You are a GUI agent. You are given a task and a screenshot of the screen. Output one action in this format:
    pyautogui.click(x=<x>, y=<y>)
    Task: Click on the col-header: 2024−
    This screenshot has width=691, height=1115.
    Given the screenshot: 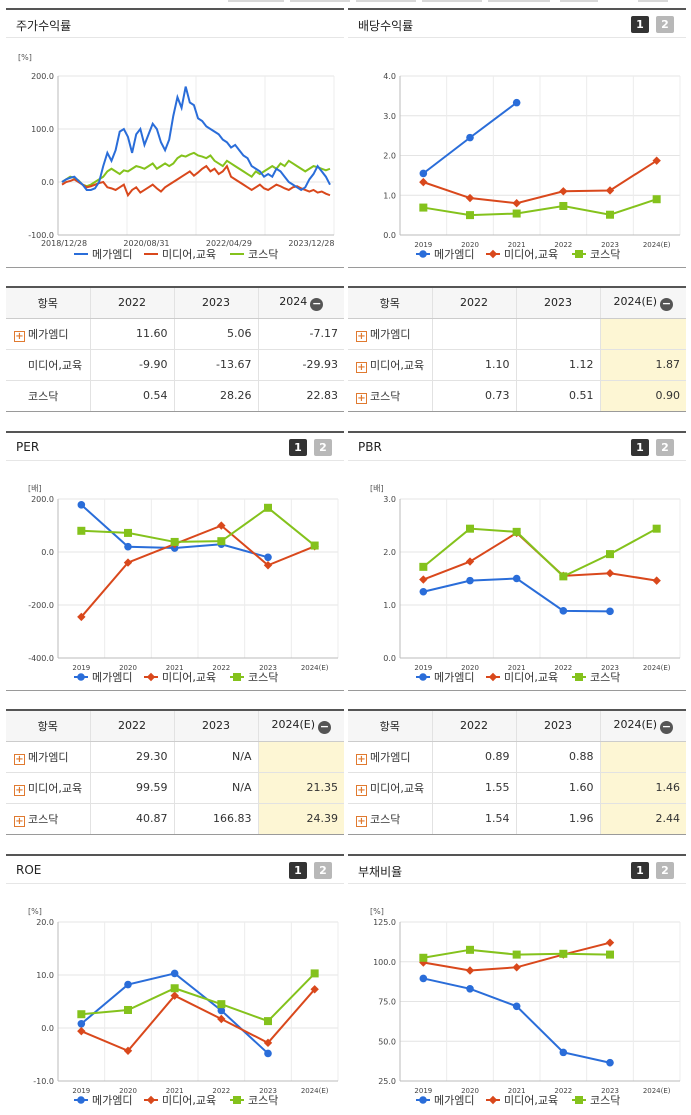 What is the action you would take?
    pyautogui.click(x=300, y=303)
    